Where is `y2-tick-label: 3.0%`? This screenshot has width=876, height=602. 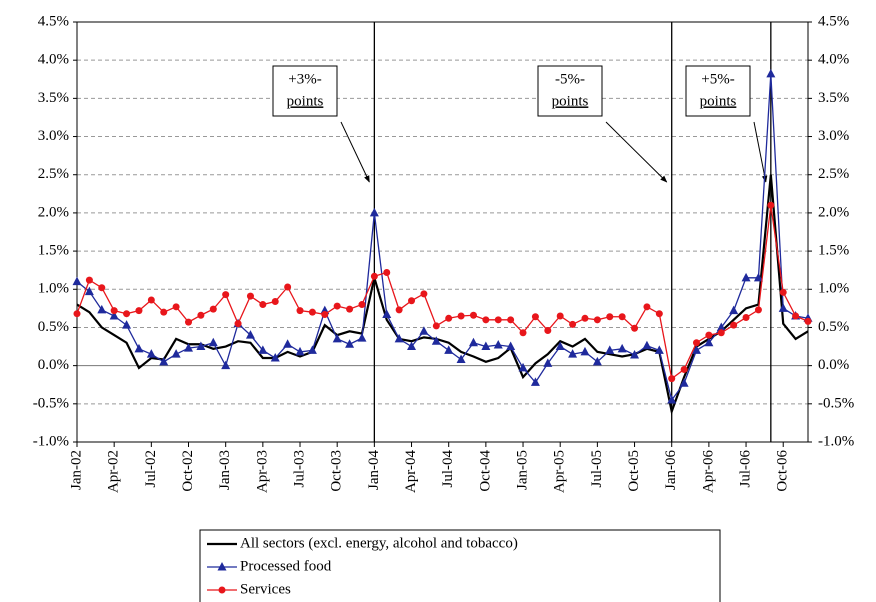 y2-tick-label: 3.0% is located at coordinates (833, 136).